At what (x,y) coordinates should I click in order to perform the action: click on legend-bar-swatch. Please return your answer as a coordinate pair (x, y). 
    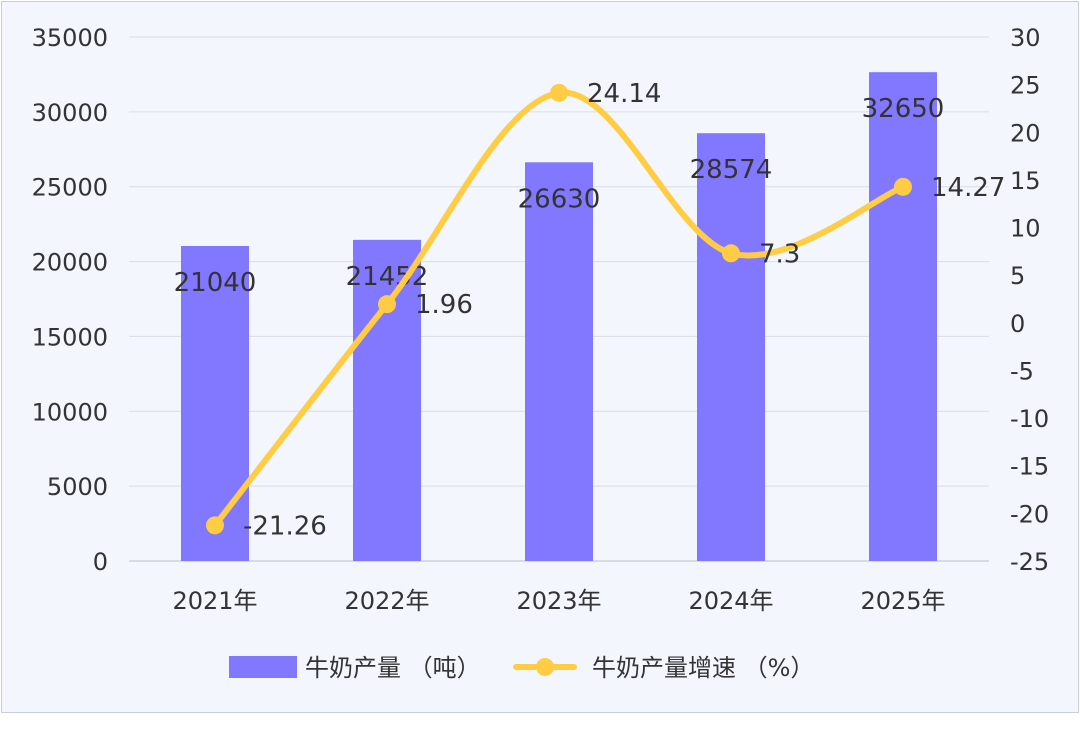
    Looking at the image, I should click on (263, 667).